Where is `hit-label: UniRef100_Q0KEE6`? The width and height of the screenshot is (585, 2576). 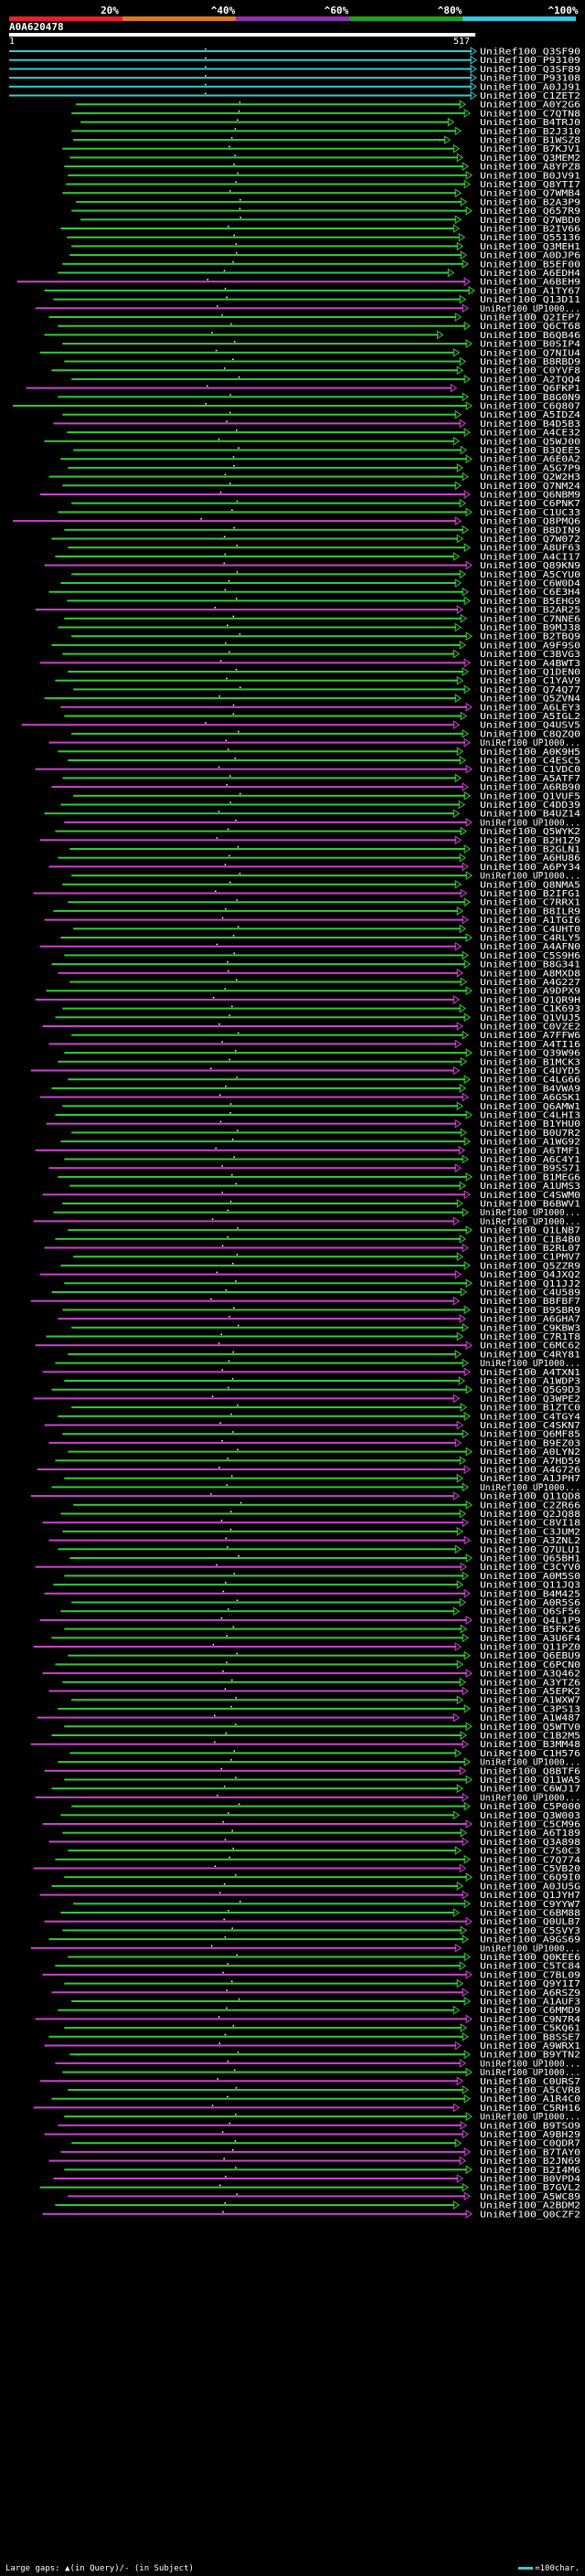
hit-label: UniRef100_Q0KEE6 is located at coordinates (530, 1958).